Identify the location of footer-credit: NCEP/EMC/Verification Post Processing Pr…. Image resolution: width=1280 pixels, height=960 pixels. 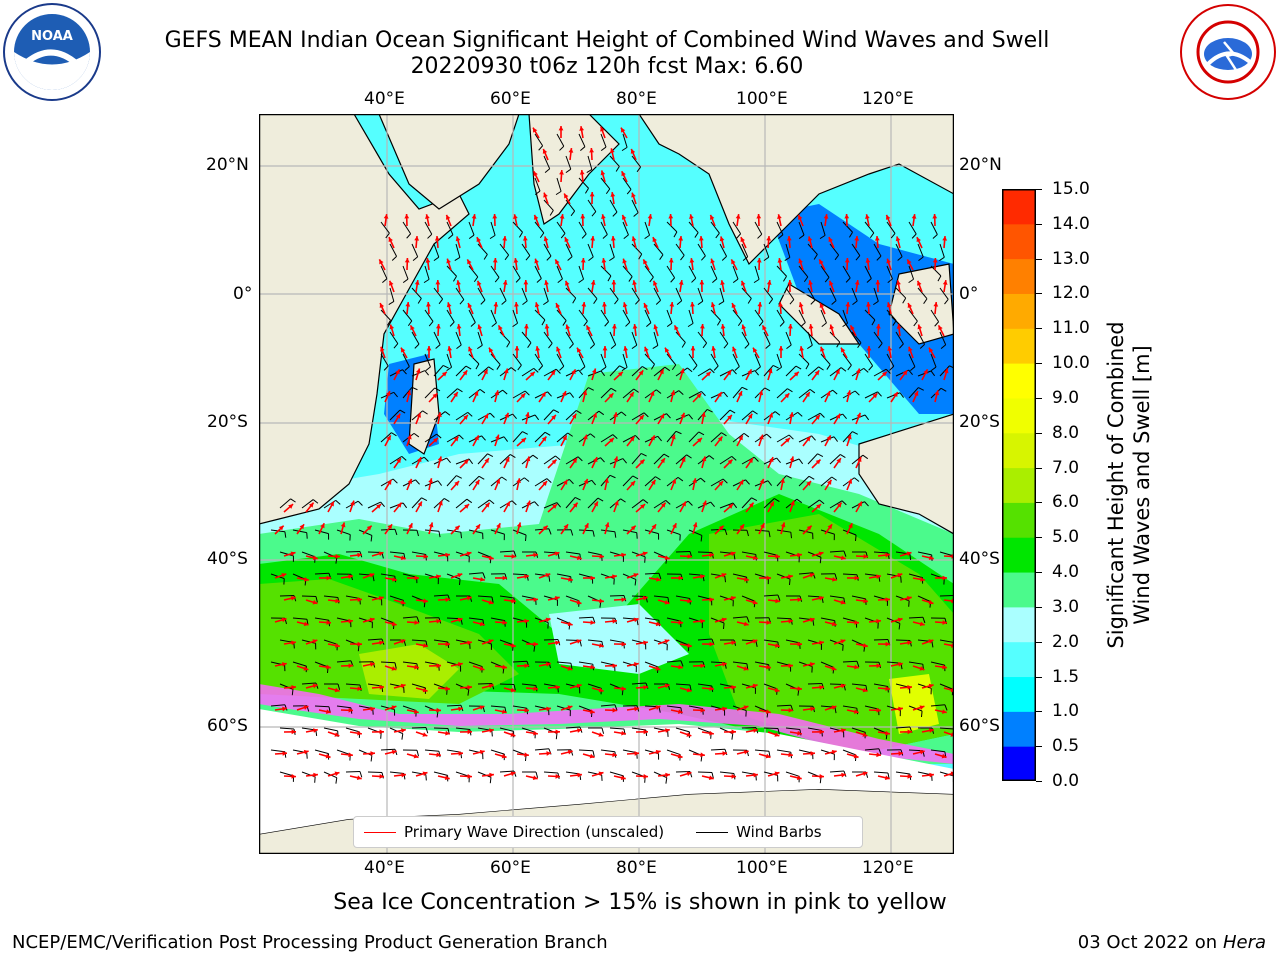
(310, 942).